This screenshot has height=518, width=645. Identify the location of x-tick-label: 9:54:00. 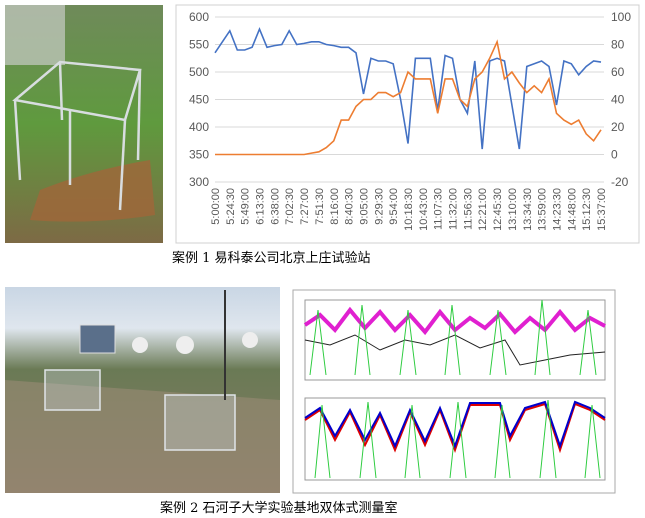
(394, 206).